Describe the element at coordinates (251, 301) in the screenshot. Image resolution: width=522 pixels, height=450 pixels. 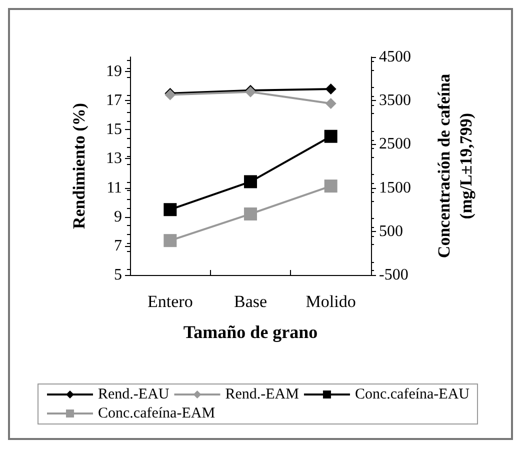
I see `x-tick-label: Base` at that location.